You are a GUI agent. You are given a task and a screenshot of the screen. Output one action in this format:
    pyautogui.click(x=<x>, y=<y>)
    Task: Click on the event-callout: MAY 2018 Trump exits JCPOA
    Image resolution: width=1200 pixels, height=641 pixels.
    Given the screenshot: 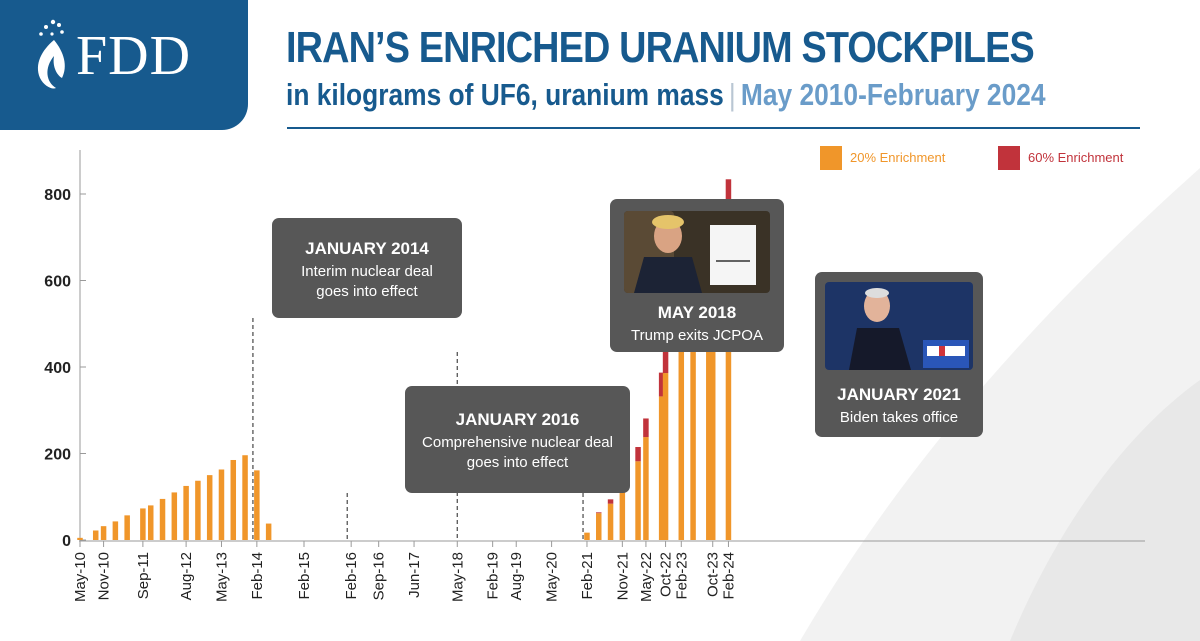 What is the action you would take?
    pyautogui.click(x=697, y=275)
    